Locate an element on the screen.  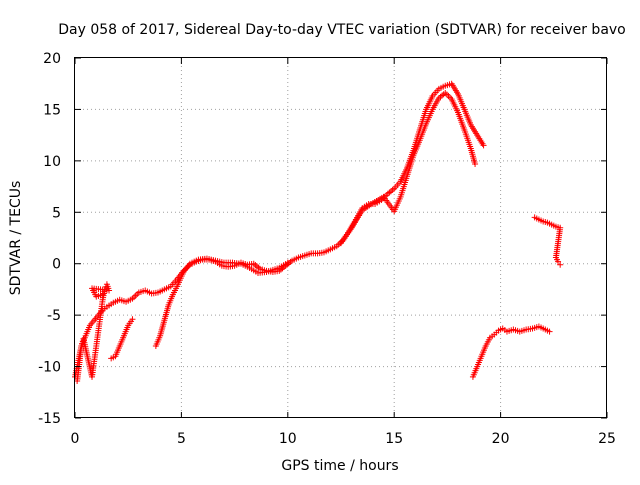
x-tick-label: 25 is located at coordinates (607, 439).